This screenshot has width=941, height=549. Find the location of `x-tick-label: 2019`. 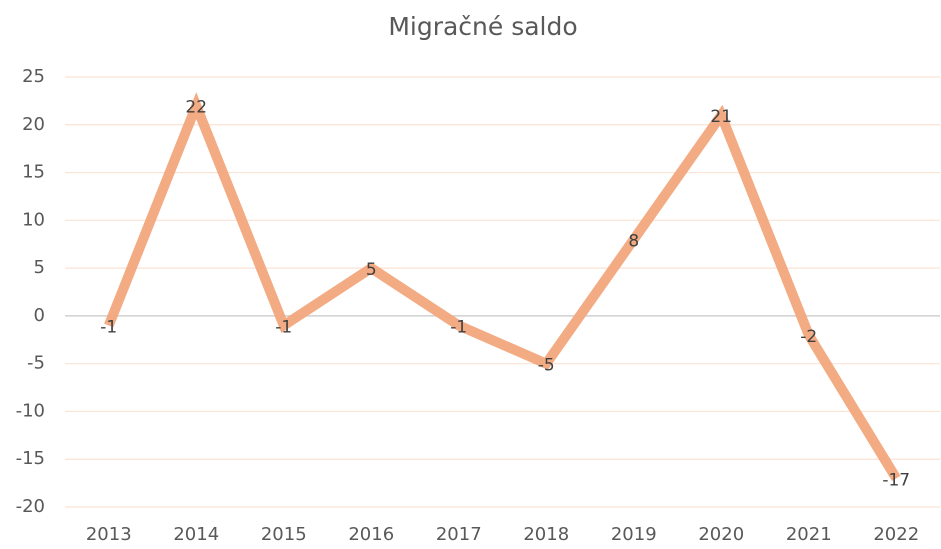

x-tick-label: 2019 is located at coordinates (634, 534).